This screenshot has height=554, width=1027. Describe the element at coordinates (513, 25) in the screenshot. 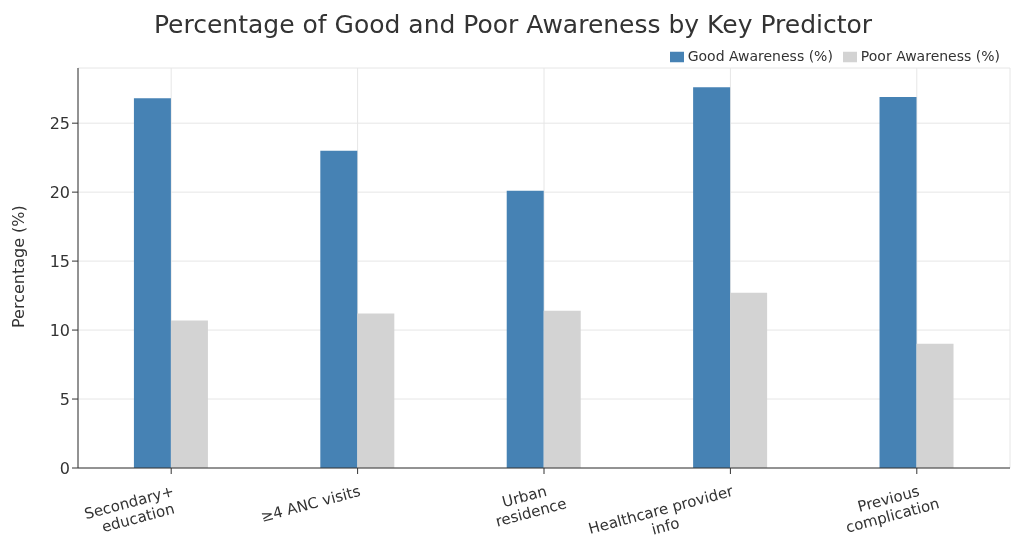

I see `chart-title: Percentage of Good and Poor Awareness by Key Predictor` at that location.